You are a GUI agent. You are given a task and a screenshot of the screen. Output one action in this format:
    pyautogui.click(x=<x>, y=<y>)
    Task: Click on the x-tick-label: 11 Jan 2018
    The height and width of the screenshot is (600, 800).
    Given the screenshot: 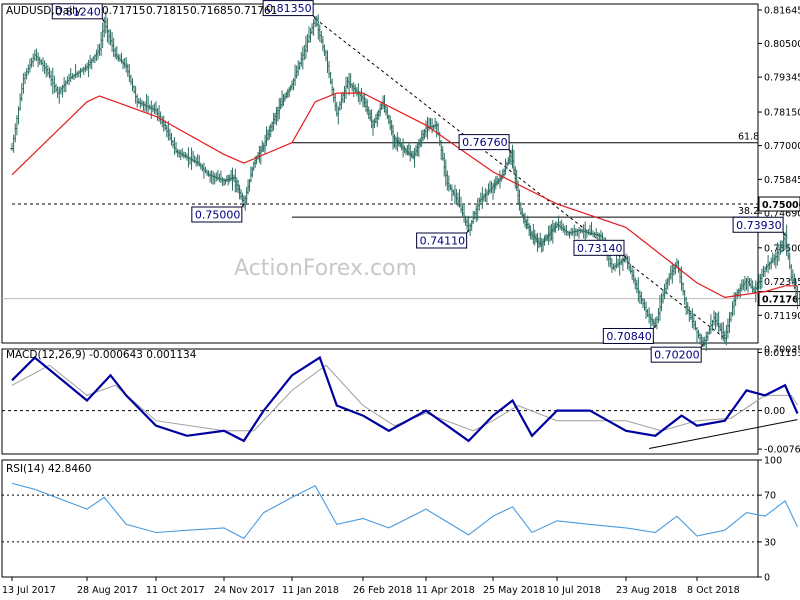 What is the action you would take?
    pyautogui.click(x=310, y=590)
    